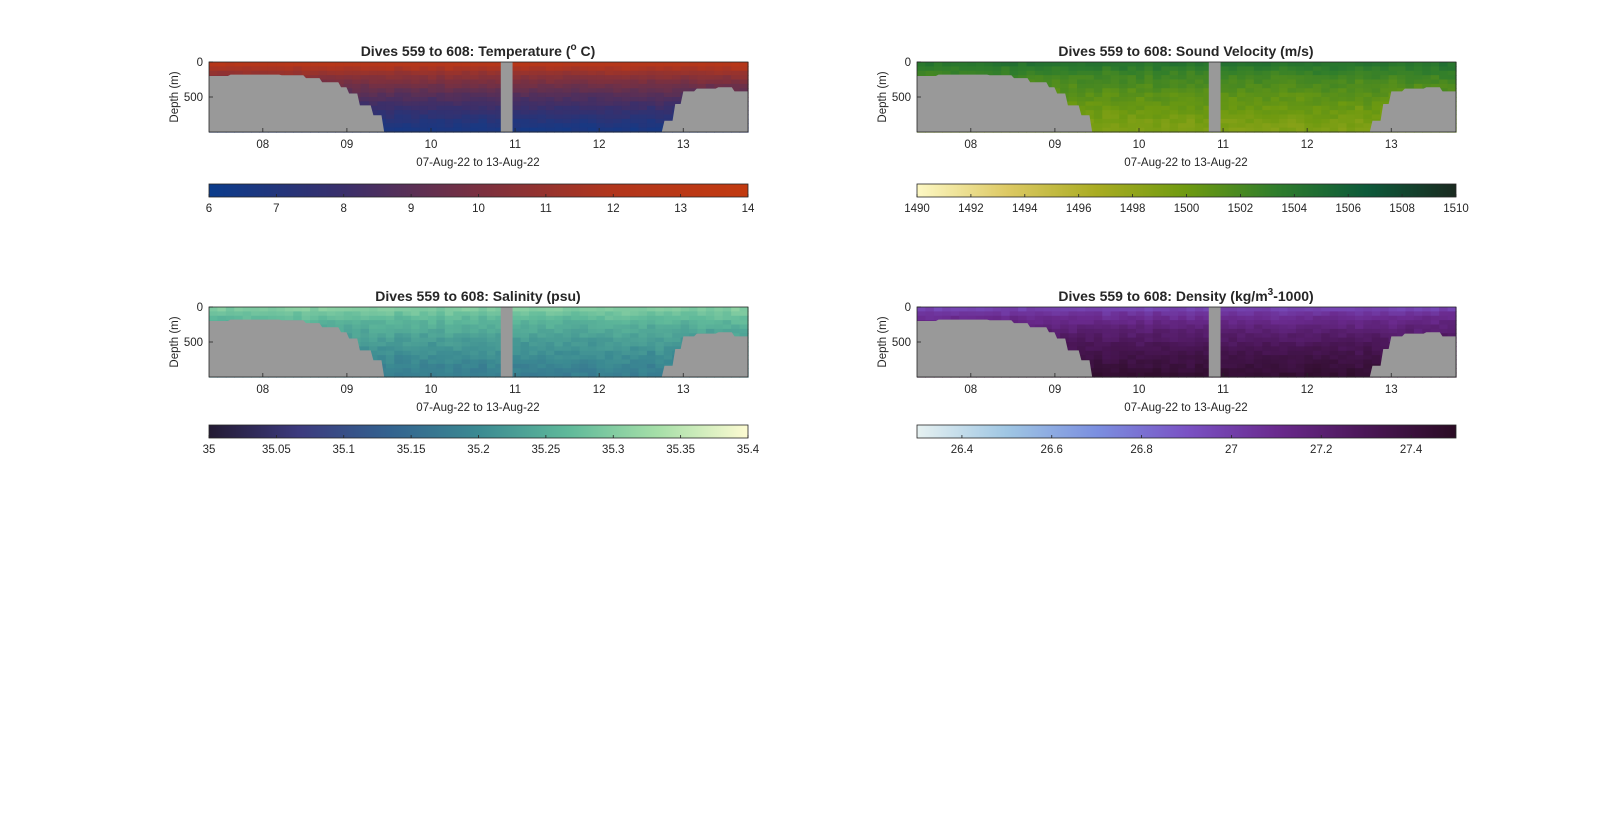  I want to click on colorbar-tick-label: 35.4, so click(748, 450).